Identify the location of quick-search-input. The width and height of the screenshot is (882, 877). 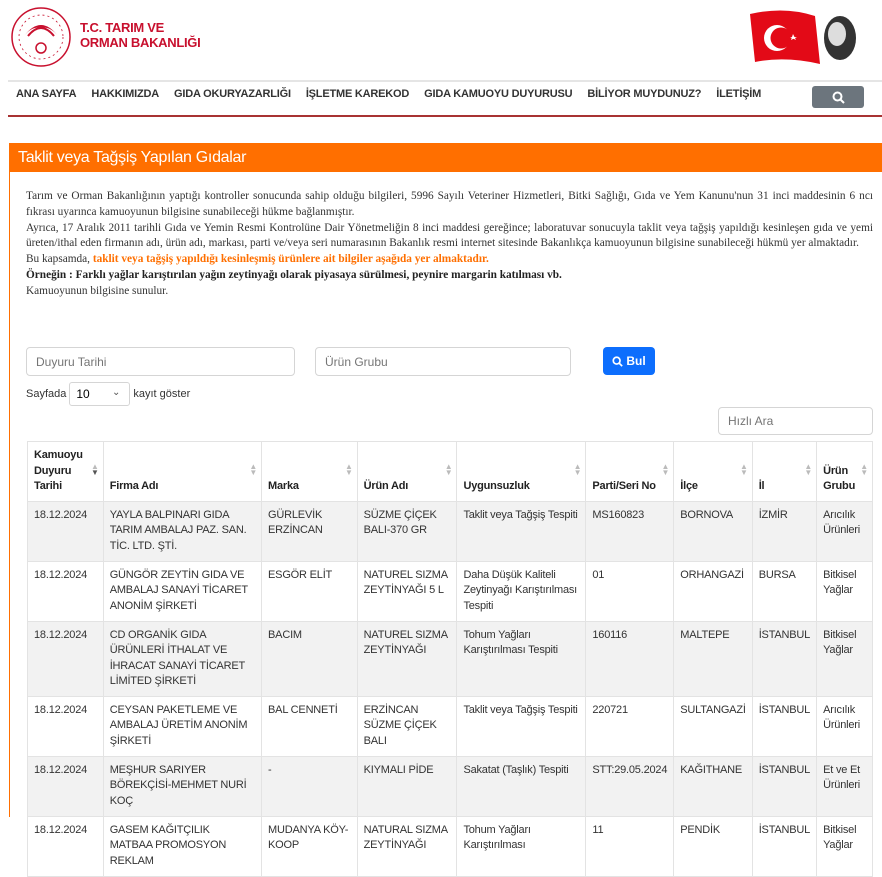
(795, 421).